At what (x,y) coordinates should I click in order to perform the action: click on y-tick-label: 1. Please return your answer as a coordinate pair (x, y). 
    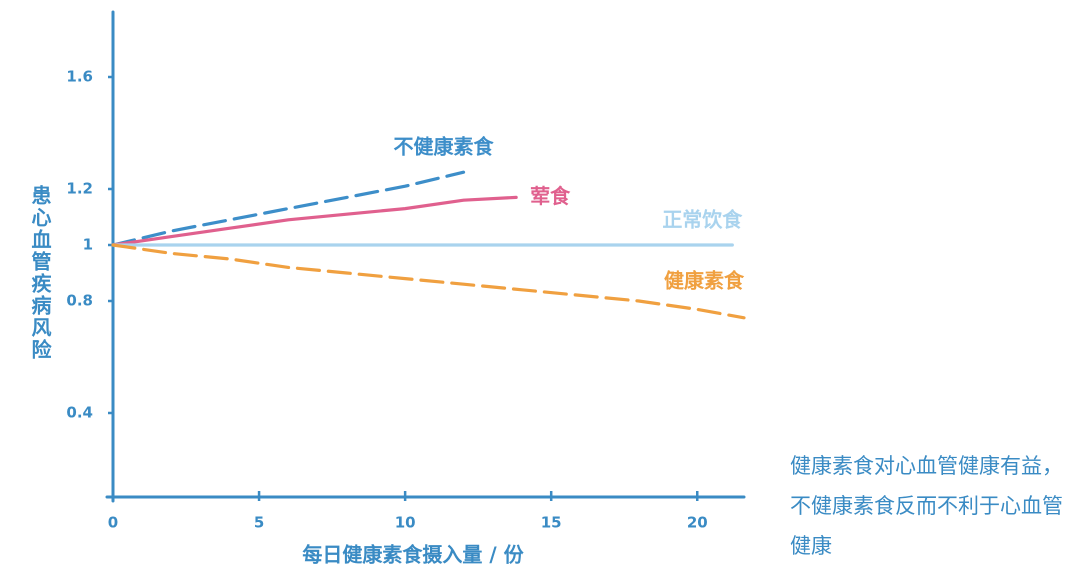
    Looking at the image, I should click on (88, 245).